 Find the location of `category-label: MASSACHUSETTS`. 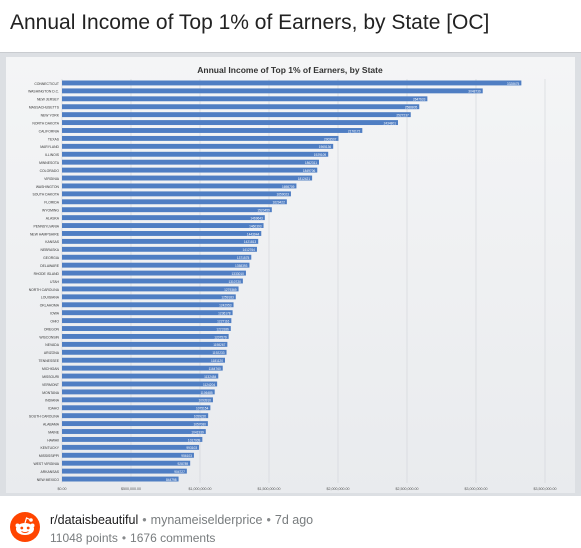

category-label: MASSACHUSETTS is located at coordinates (44, 108).